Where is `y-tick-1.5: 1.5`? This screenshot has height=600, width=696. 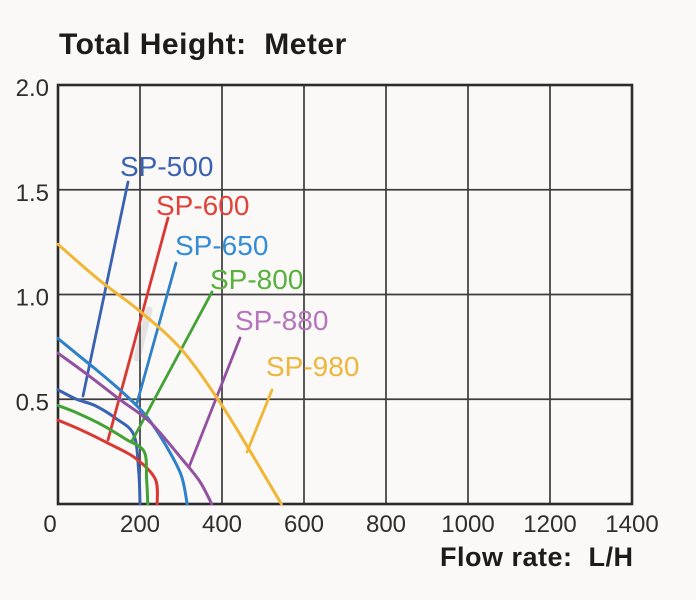
y-tick-1.5: 1.5 is located at coordinates (32, 193).